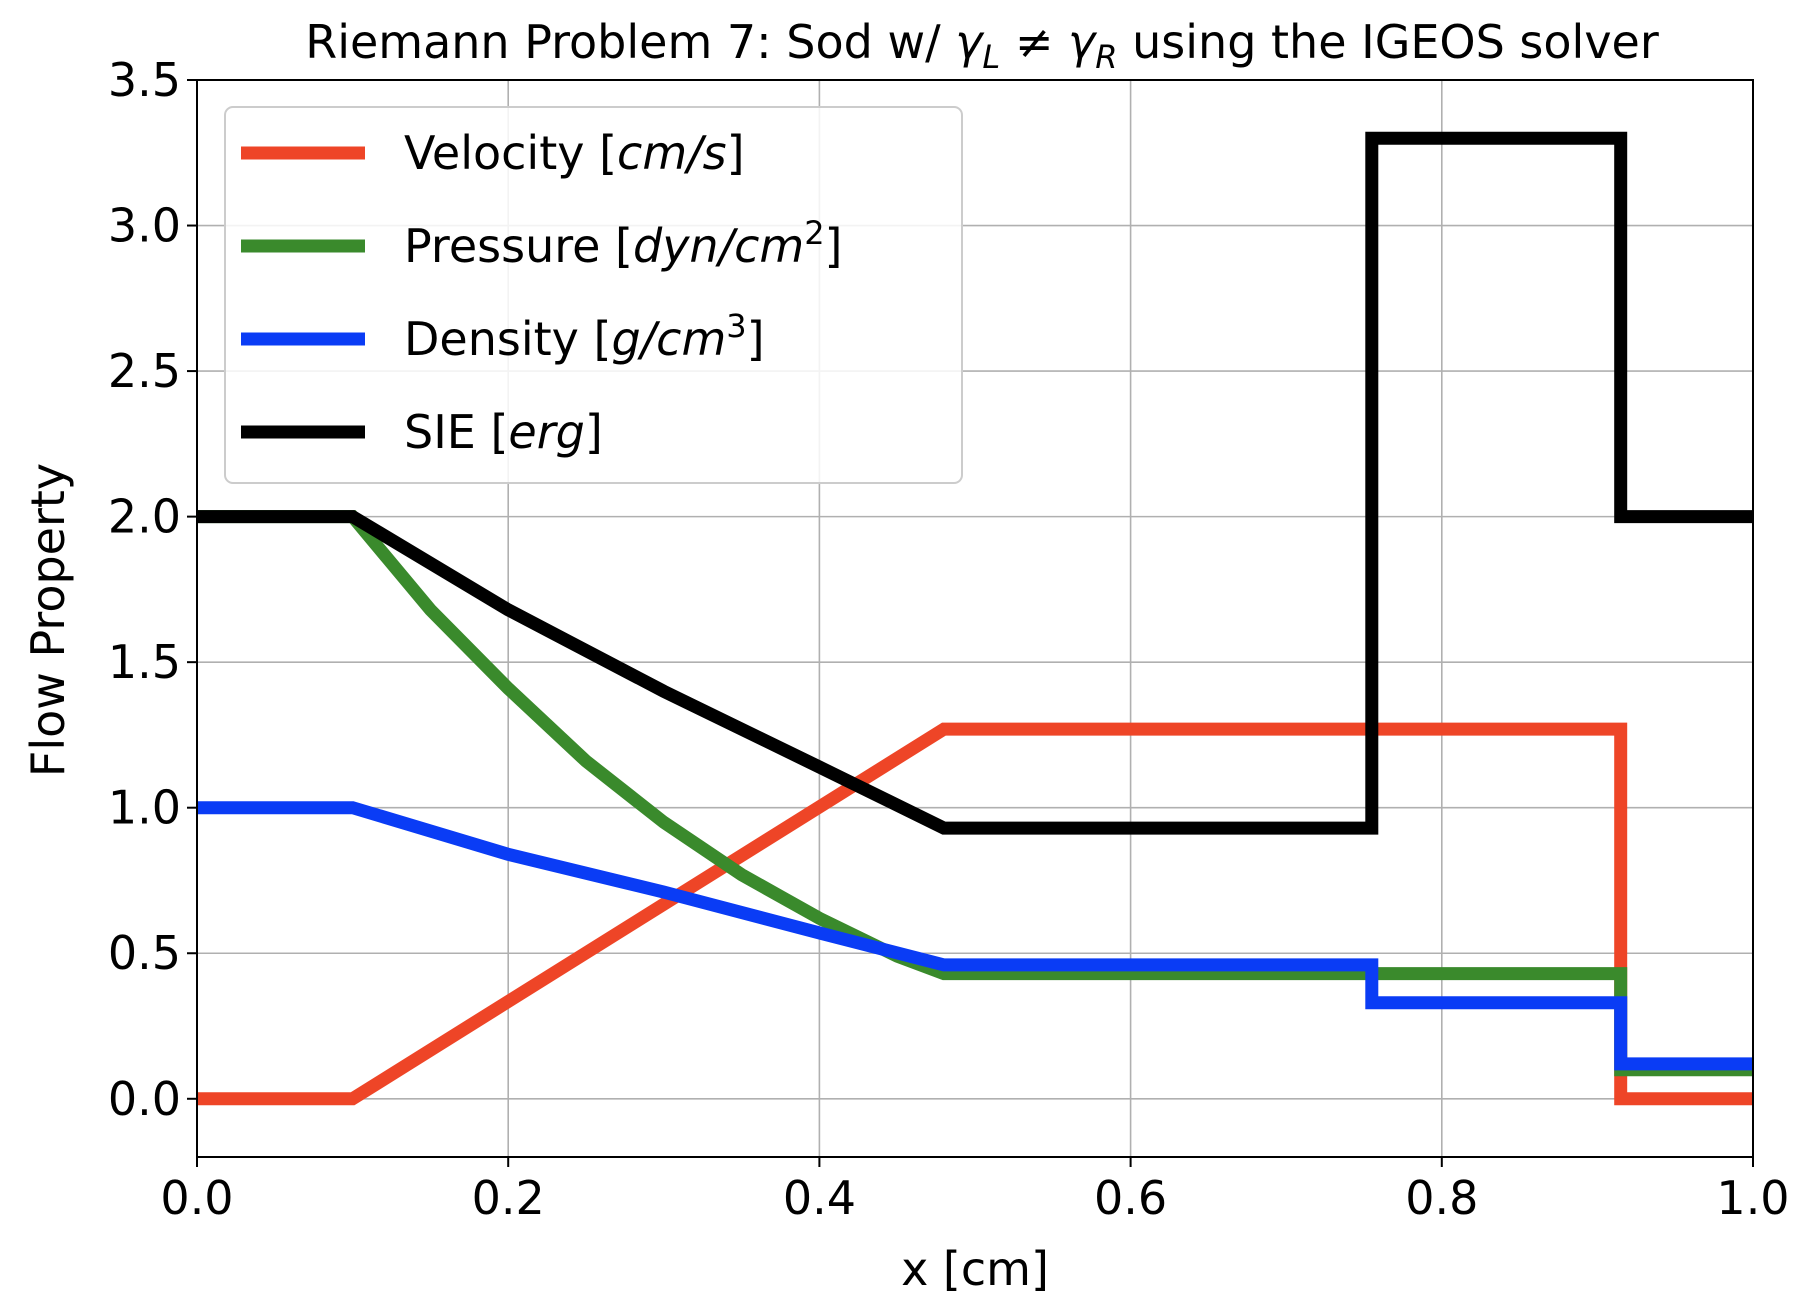  What do you see at coordinates (196, 1198) in the screenshot?
I see `x-tick-label: 0.0` at bounding box center [196, 1198].